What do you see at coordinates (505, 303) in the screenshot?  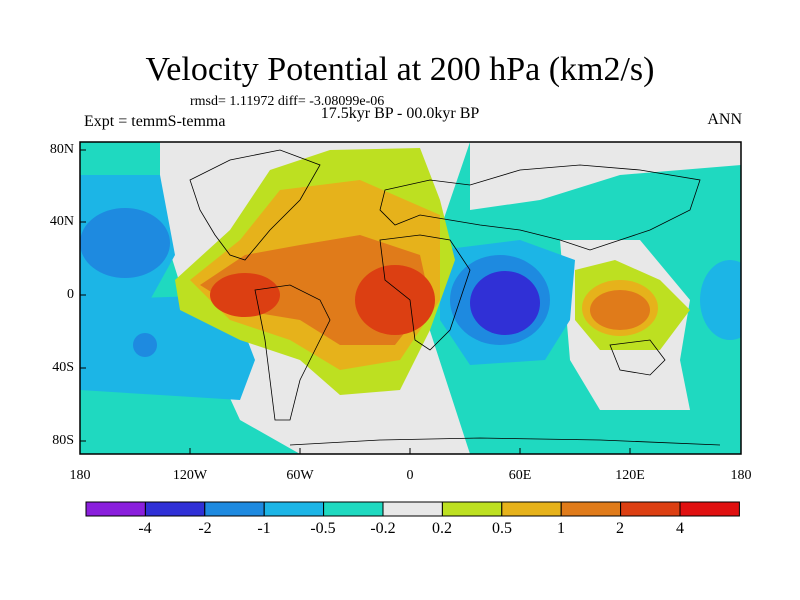 I see `cool-indian-core` at bounding box center [505, 303].